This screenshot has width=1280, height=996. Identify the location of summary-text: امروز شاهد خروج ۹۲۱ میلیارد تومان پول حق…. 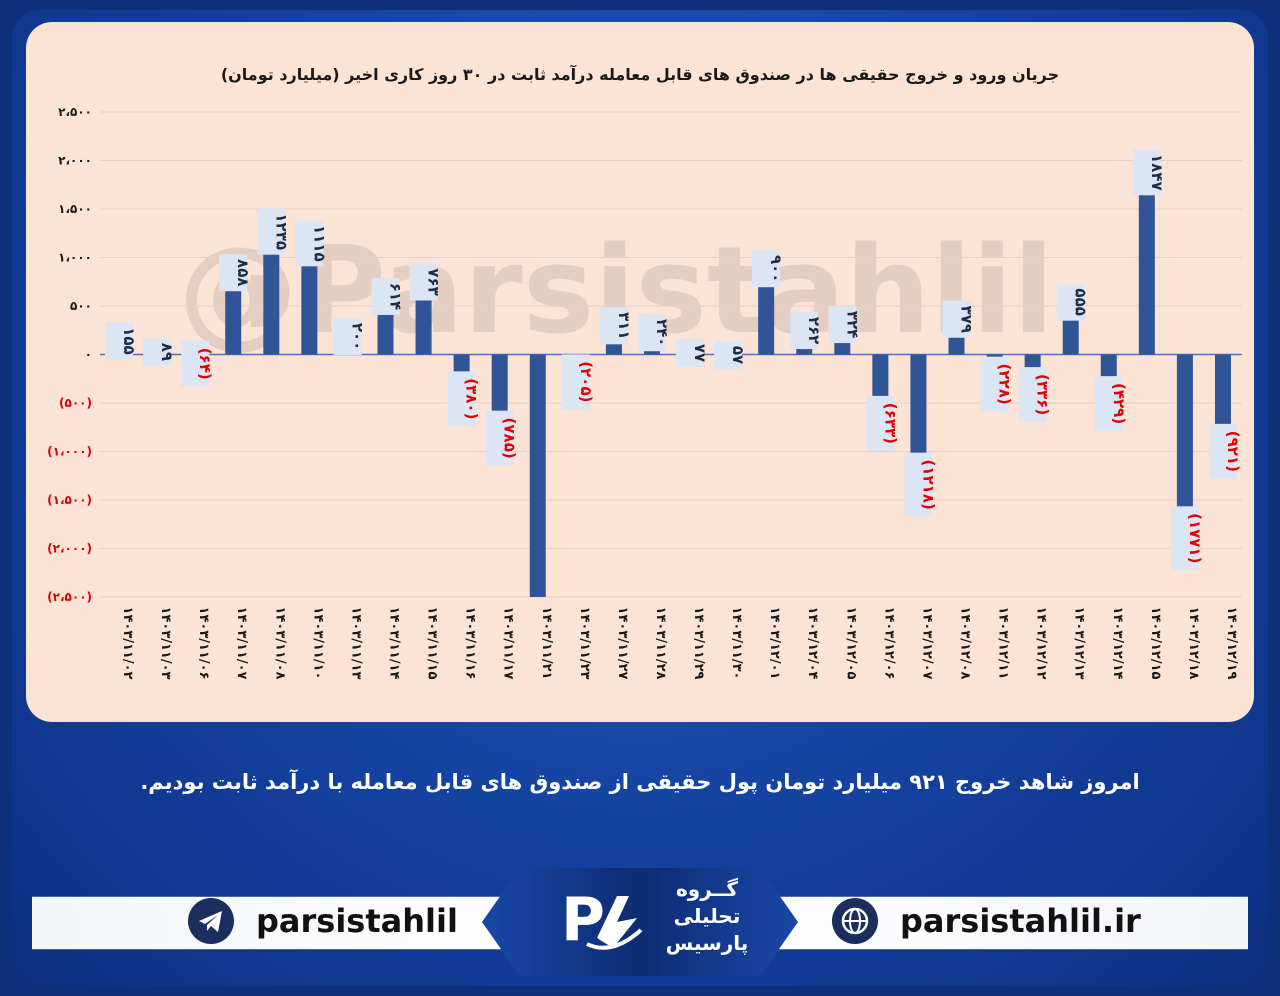
(640, 782).